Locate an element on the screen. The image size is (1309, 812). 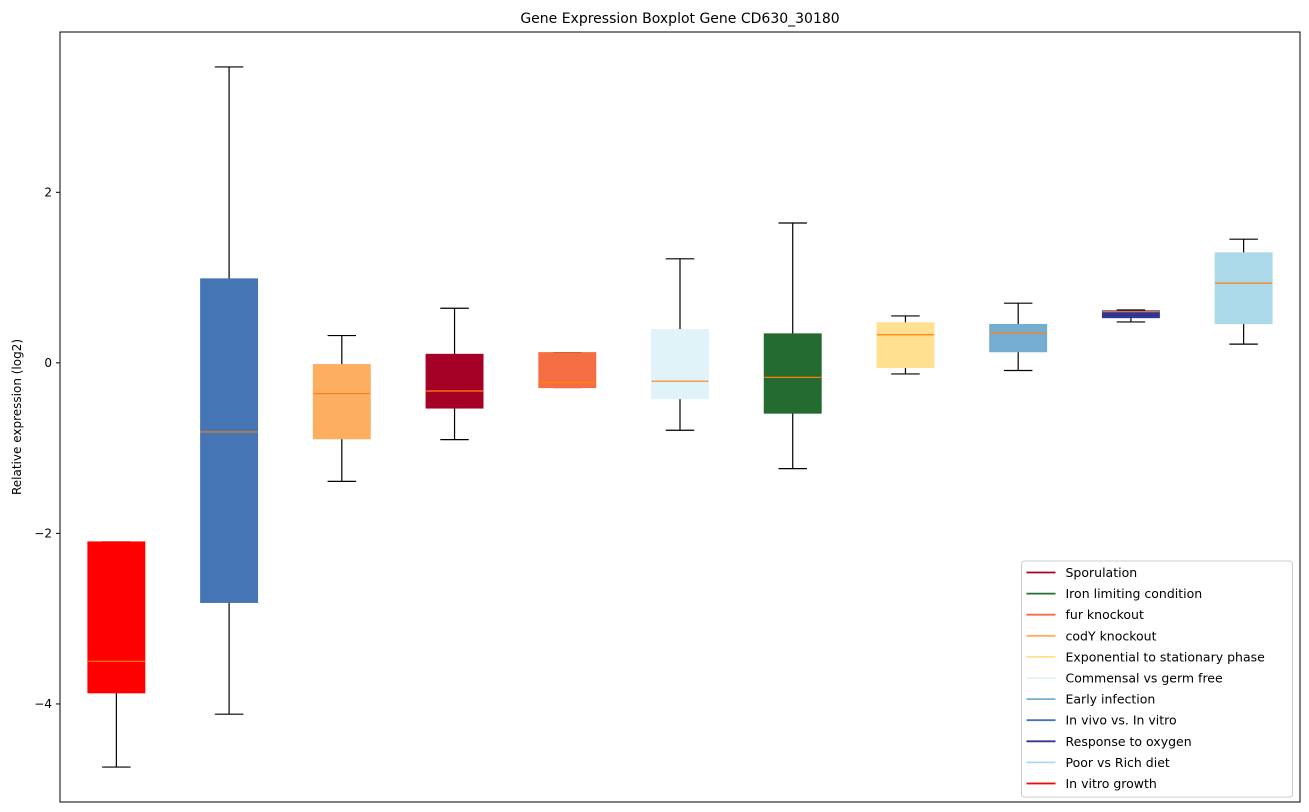
legend-label: Early infection is located at coordinates (1111, 699).